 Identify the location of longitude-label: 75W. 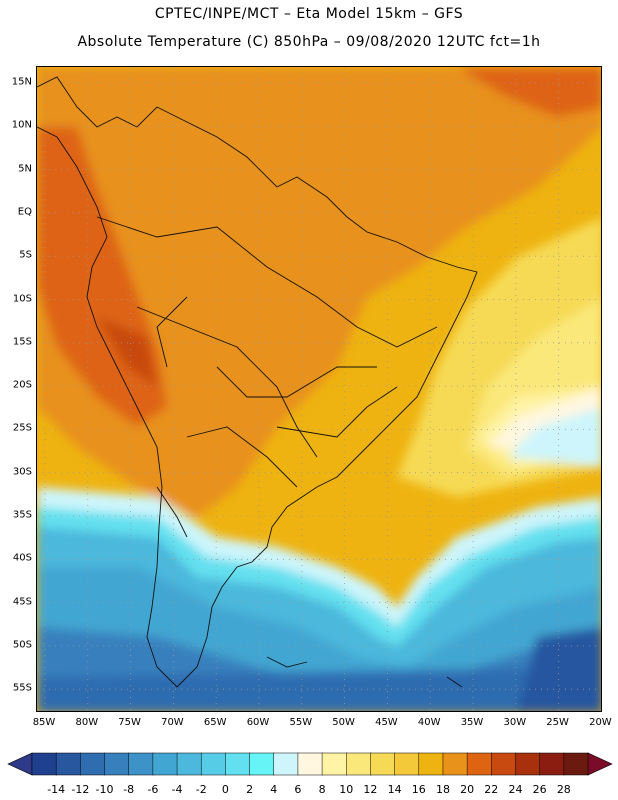
(129, 722).